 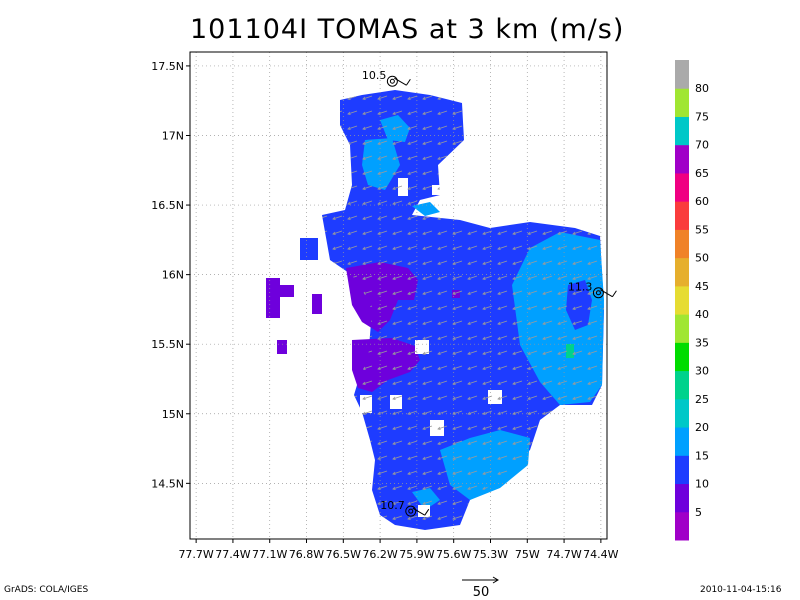 I want to click on colorbar-label: 5, so click(x=698, y=512).